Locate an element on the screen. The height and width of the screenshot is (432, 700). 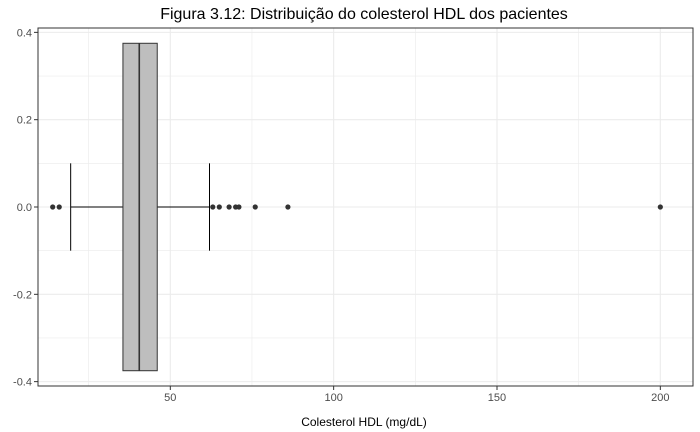
y-tick-label: -0.2 is located at coordinates (22, 295).